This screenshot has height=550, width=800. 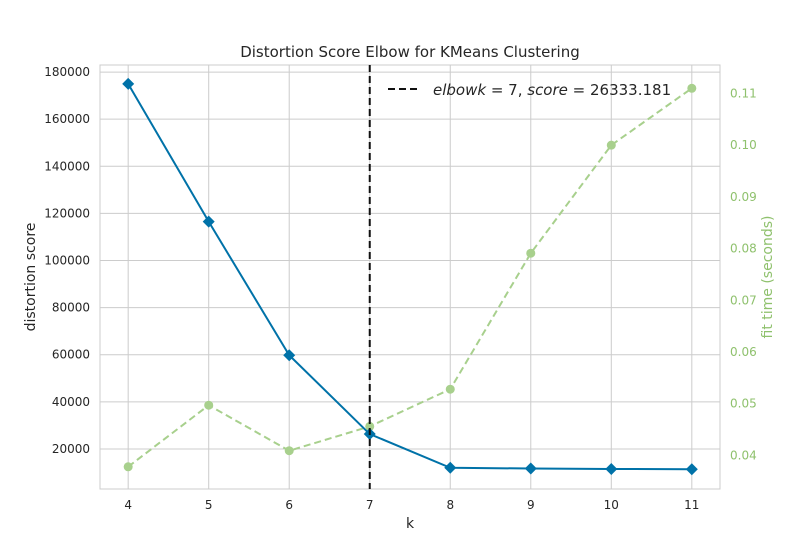 I want to click on legend-elbow-eq2: = 26333.181, so click(x=619, y=90).